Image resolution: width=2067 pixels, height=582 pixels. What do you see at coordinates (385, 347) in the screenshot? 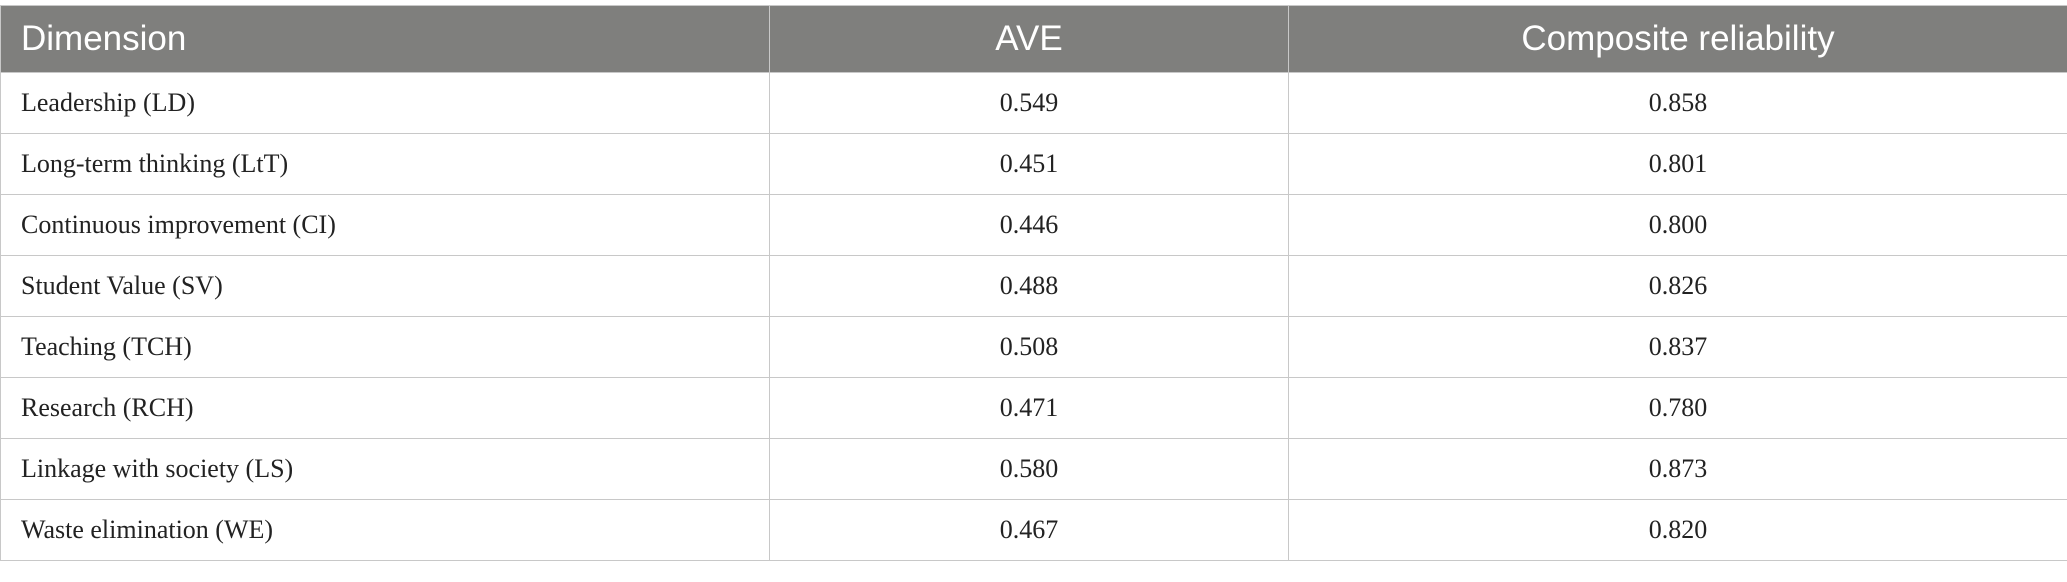
I see `dimension-cell: Teaching (TCH)` at bounding box center [385, 347].